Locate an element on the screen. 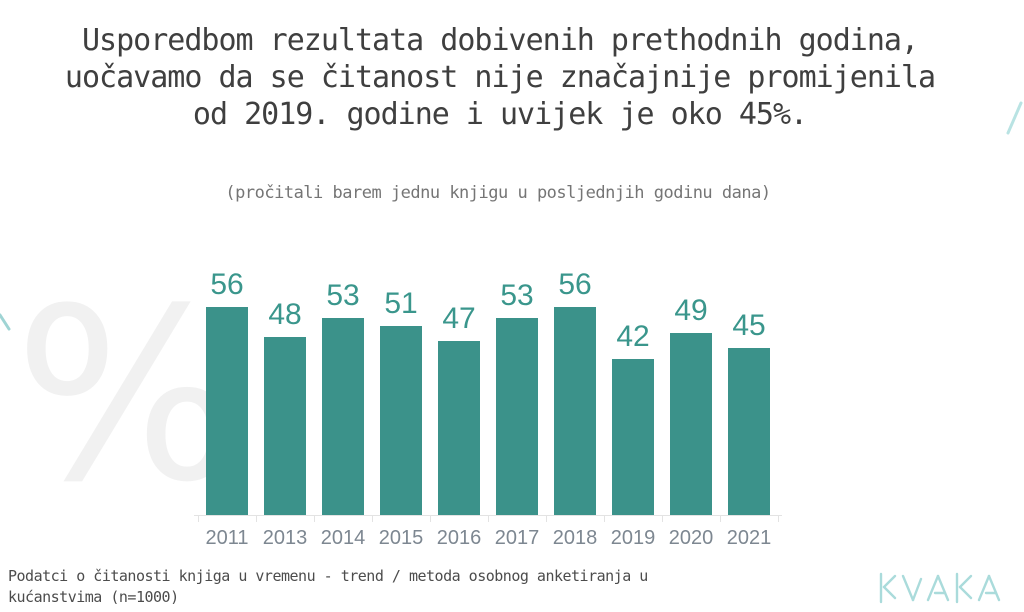 The height and width of the screenshot is (612, 1024). bar-column: 51 is located at coordinates (401, 402).